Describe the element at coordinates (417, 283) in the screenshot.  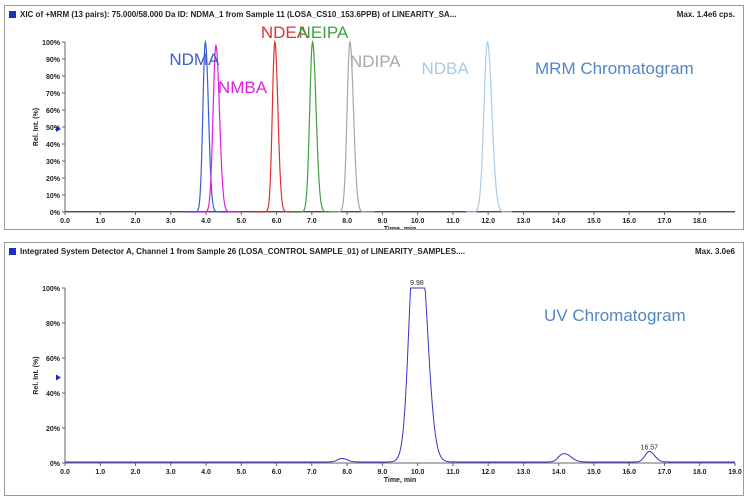
I see `peak-rt-label: 9.98` at that location.